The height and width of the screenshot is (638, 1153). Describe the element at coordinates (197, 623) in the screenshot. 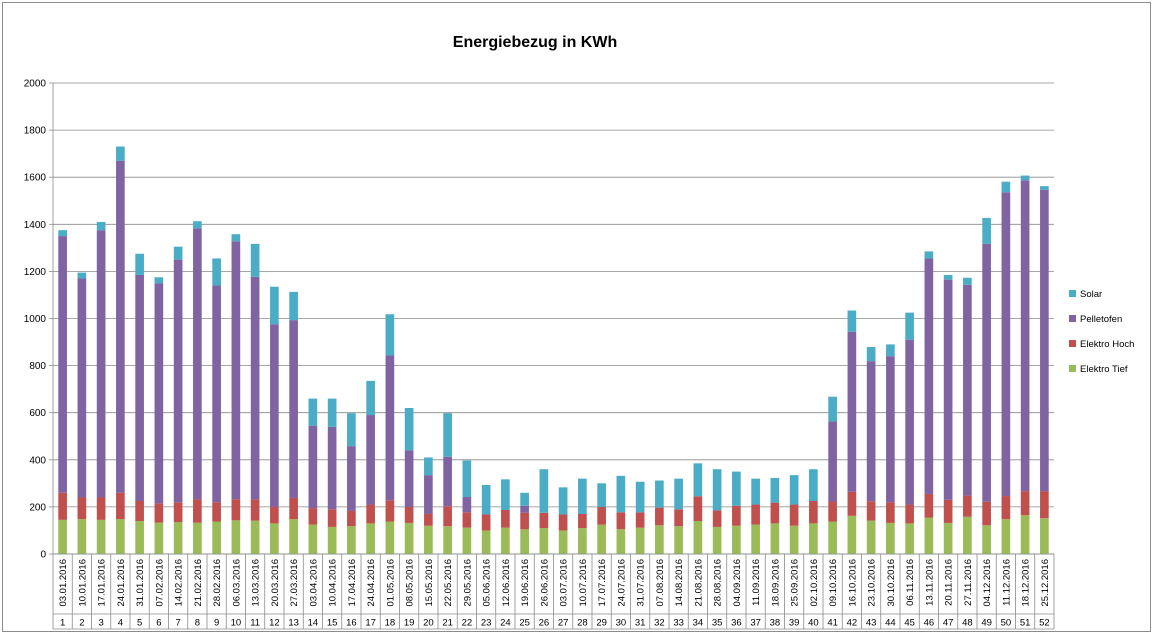

I see `week-number-label: 8` at that location.